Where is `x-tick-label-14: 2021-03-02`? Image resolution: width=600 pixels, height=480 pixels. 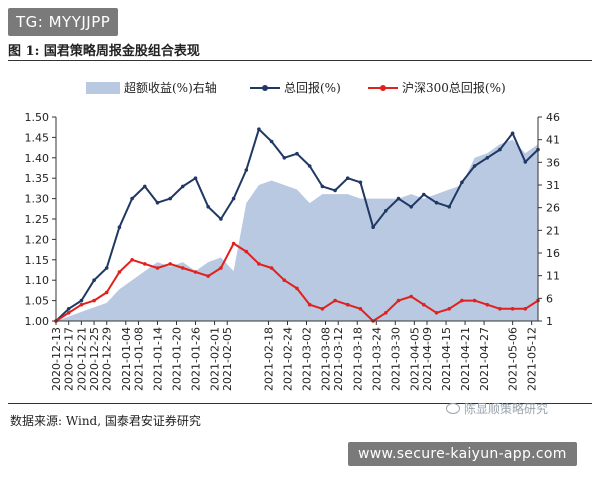 x-tick-label-14: 2021-03-02 is located at coordinates (307, 359).